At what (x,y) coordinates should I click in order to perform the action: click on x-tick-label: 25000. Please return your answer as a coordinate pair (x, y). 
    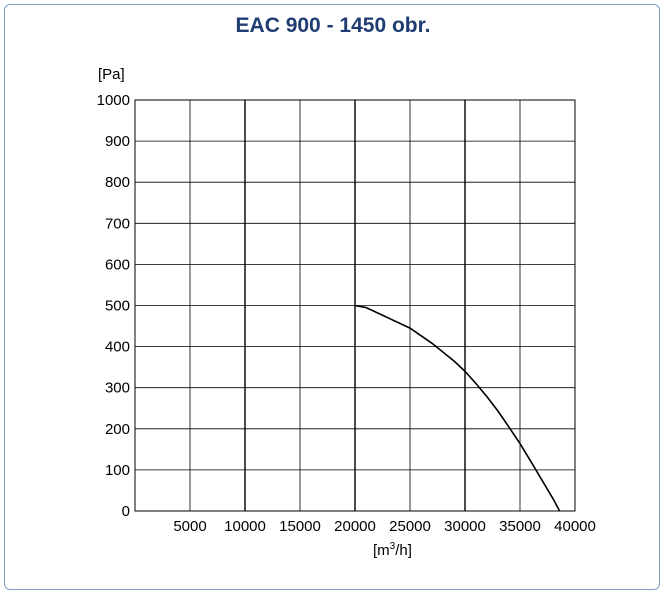
    Looking at the image, I should click on (410, 526).